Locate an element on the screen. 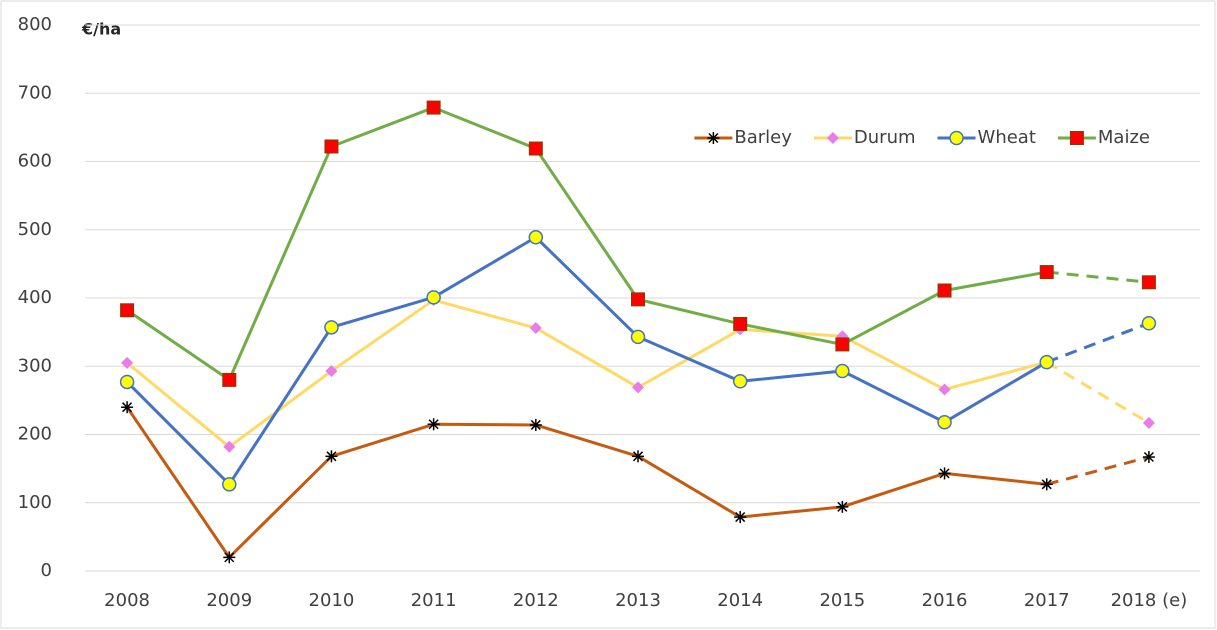  x-tick-label: 2008 is located at coordinates (127, 600).